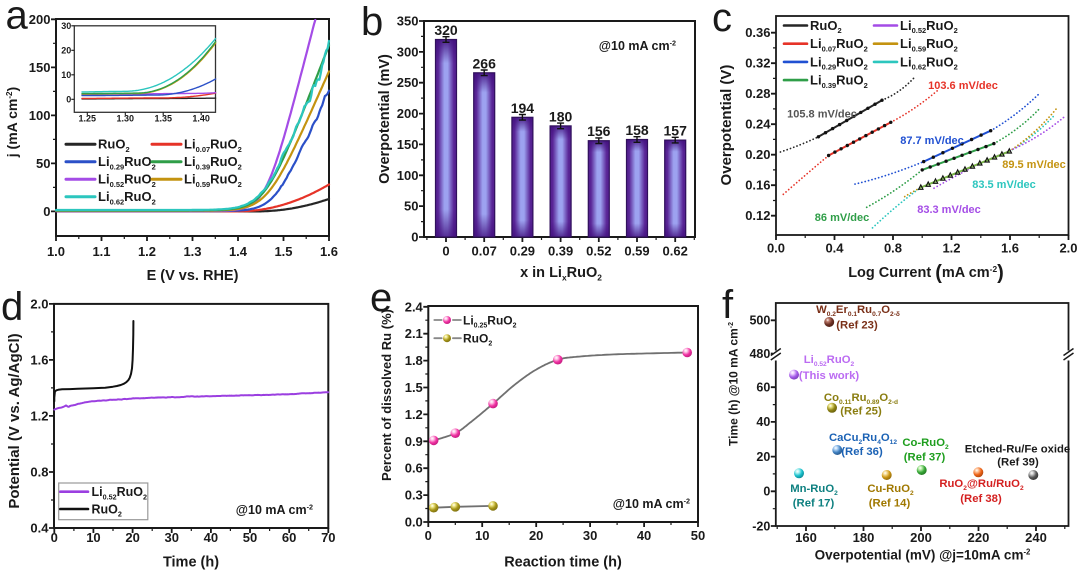 Image resolution: width=1080 pixels, height=576 pixels. What do you see at coordinates (893, 248) in the screenshot?
I see `svg-text: 0.8` at bounding box center [893, 248].